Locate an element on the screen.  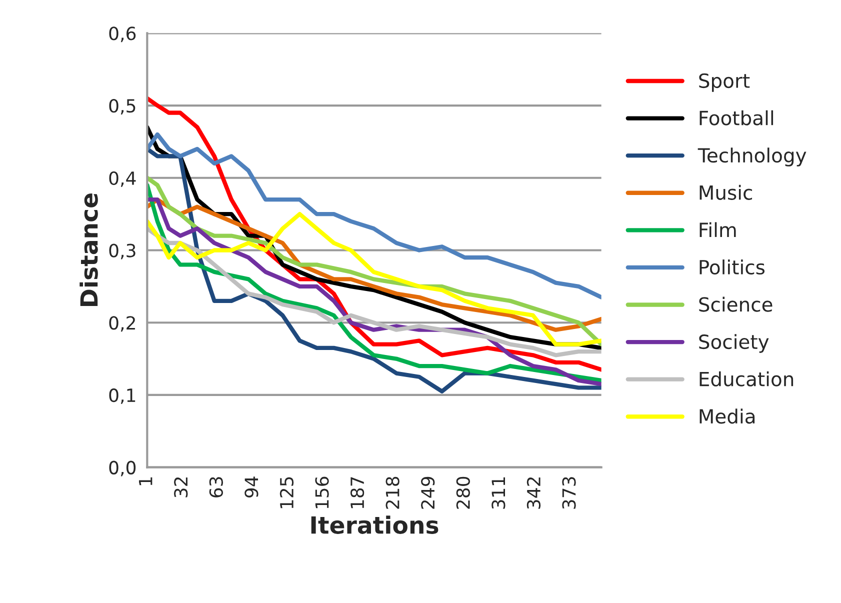
y-tick-label: 0,3 is located at coordinates (122, 252).